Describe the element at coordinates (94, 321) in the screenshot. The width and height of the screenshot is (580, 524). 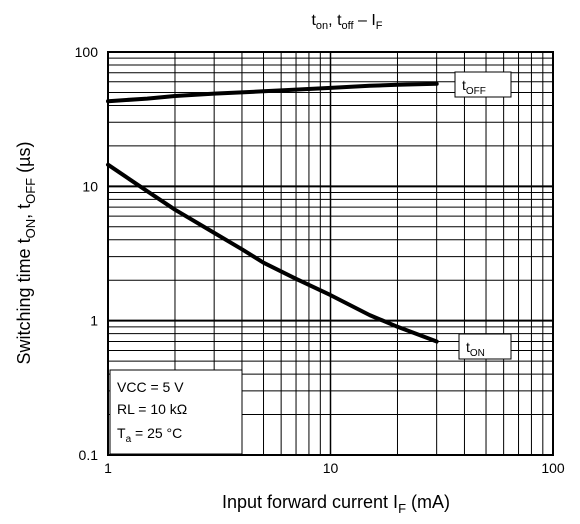
I see `y-tick-label: 1` at that location.